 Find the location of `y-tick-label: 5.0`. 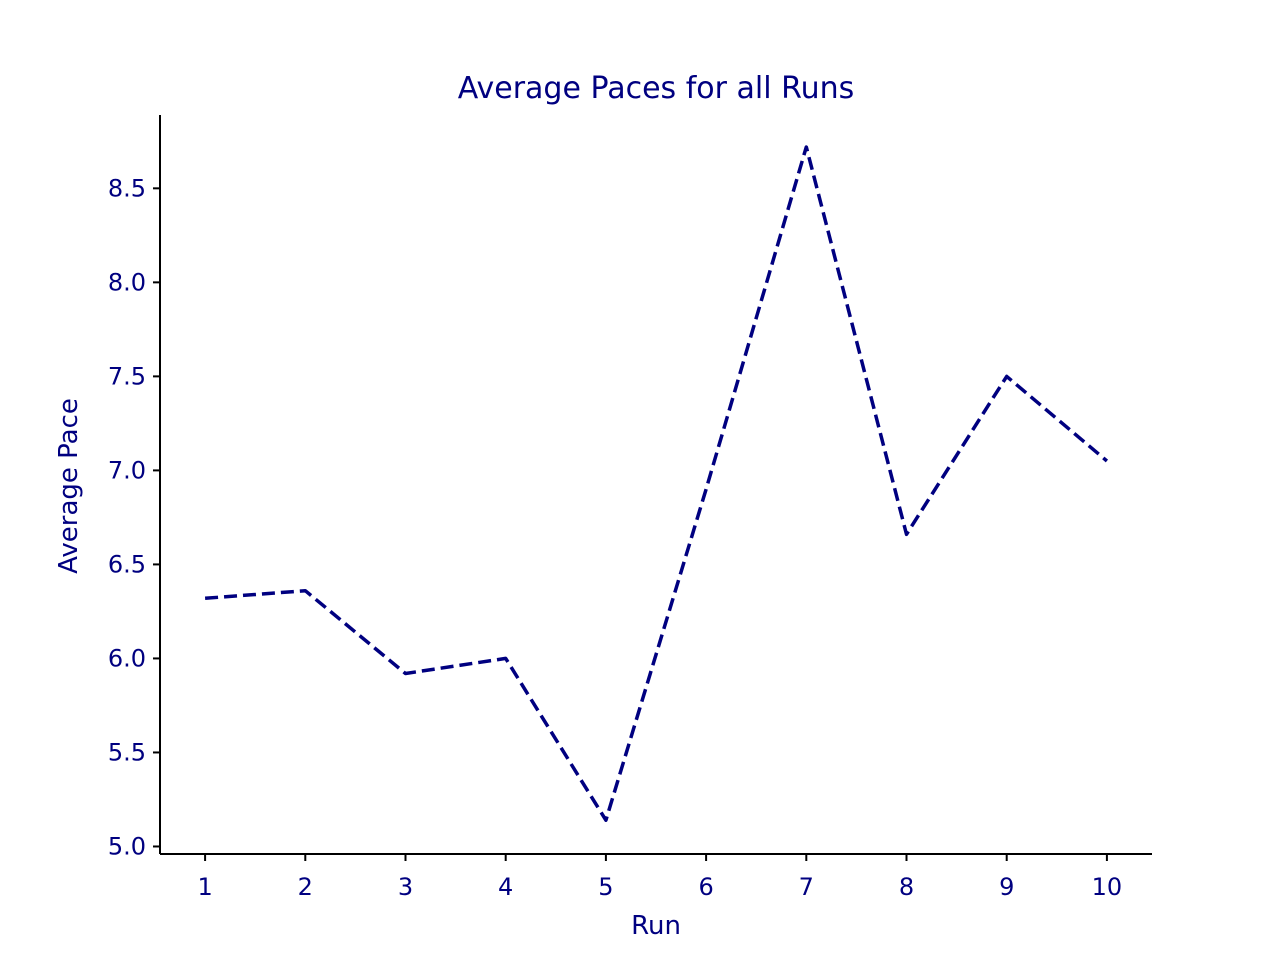

y-tick-label: 5.0 is located at coordinates (127, 846).